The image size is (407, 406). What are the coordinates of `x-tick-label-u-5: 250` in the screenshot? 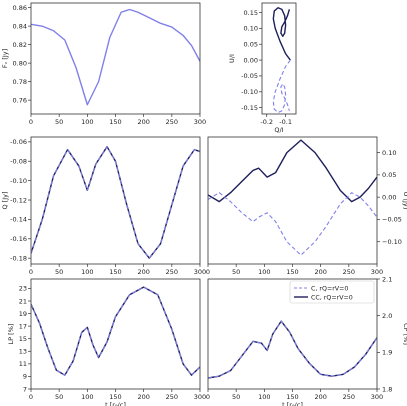 It's located at (349, 272).